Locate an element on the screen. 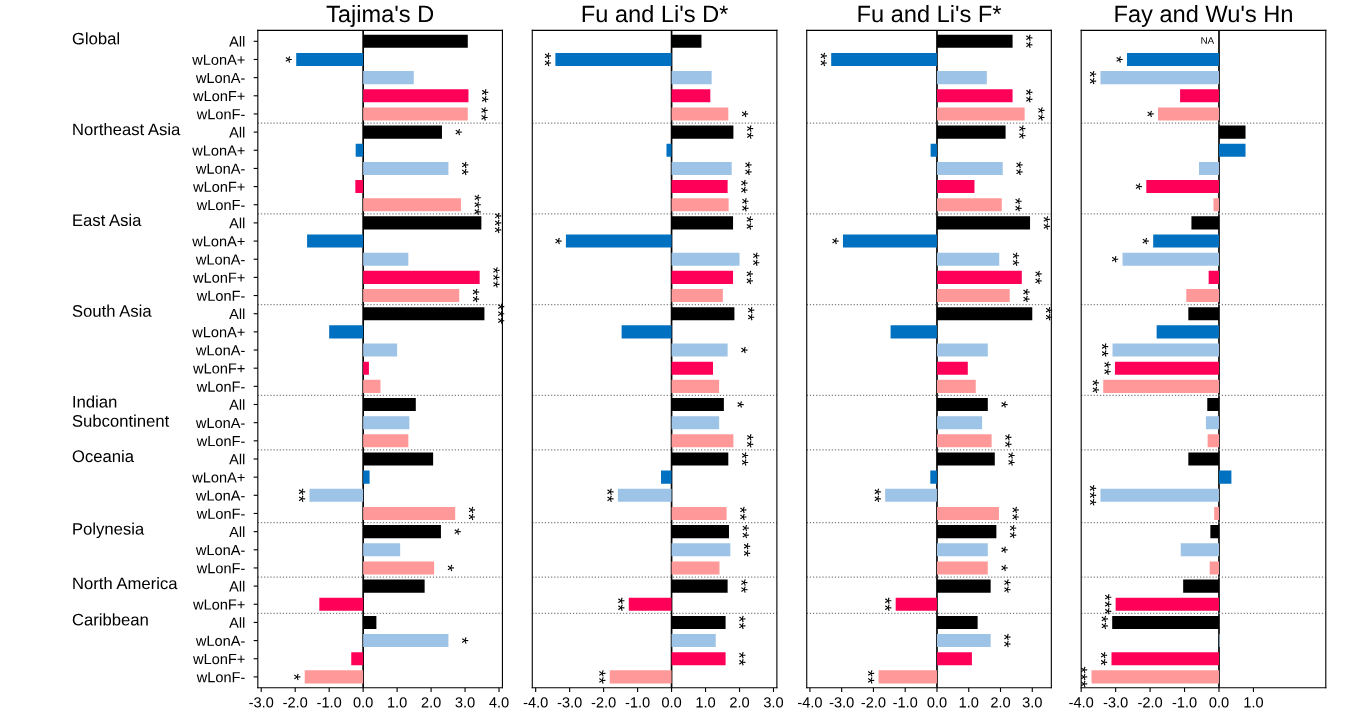 This screenshot has width=1357, height=724. text: North America is located at coordinates (125, 583).